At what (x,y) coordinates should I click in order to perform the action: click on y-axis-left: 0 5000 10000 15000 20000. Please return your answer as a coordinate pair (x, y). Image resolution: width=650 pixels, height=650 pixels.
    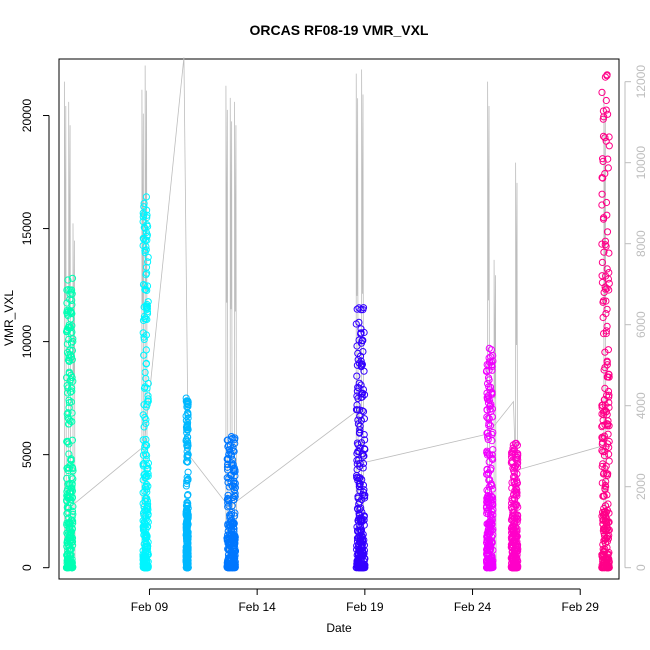
    Looking at the image, I should click on (35, 335).